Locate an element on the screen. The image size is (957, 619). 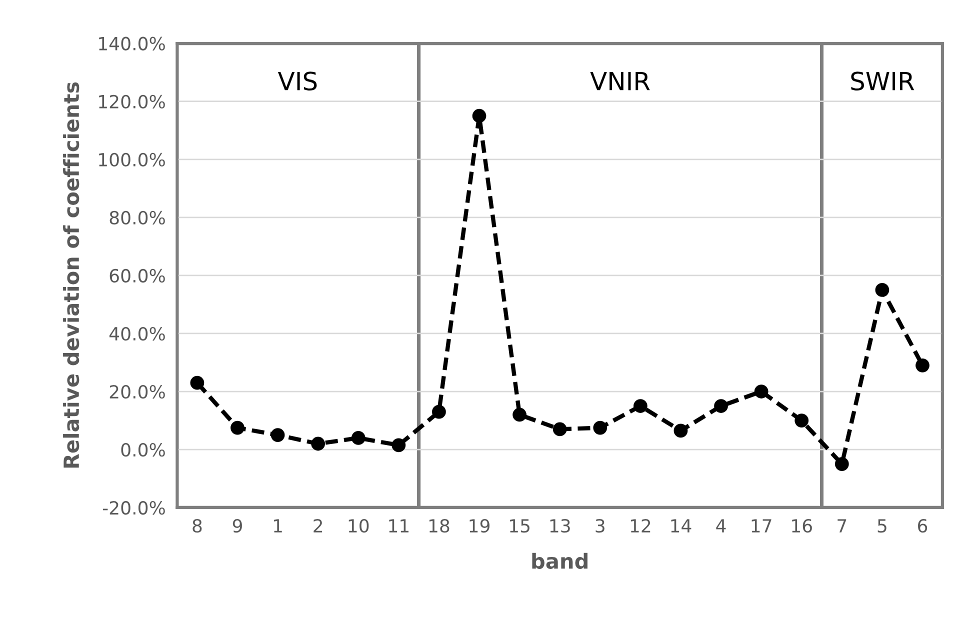
y-tick-label: 40.0% is located at coordinates (137, 333).